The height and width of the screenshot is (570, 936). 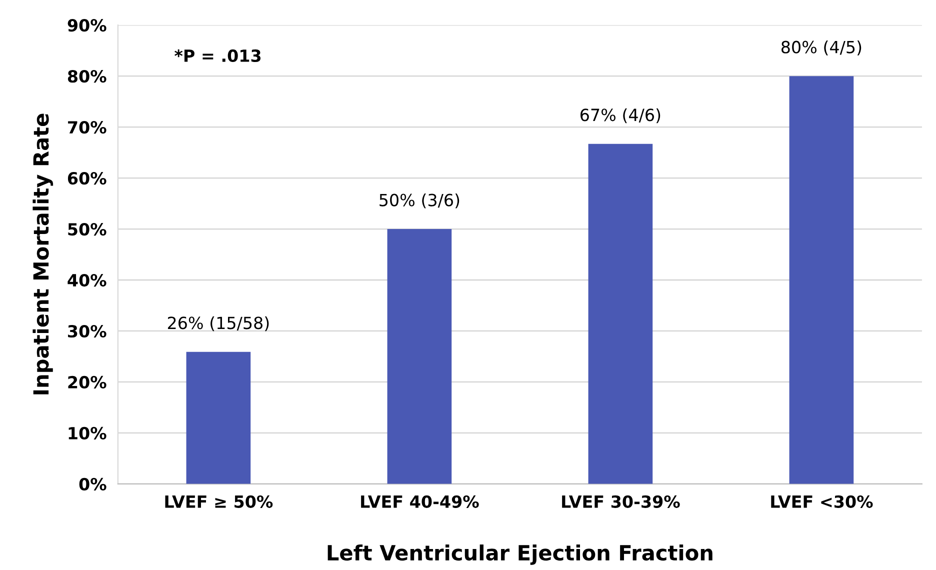 What do you see at coordinates (822, 48) in the screenshot?
I see `data-label: 80% (4/5)` at bounding box center [822, 48].